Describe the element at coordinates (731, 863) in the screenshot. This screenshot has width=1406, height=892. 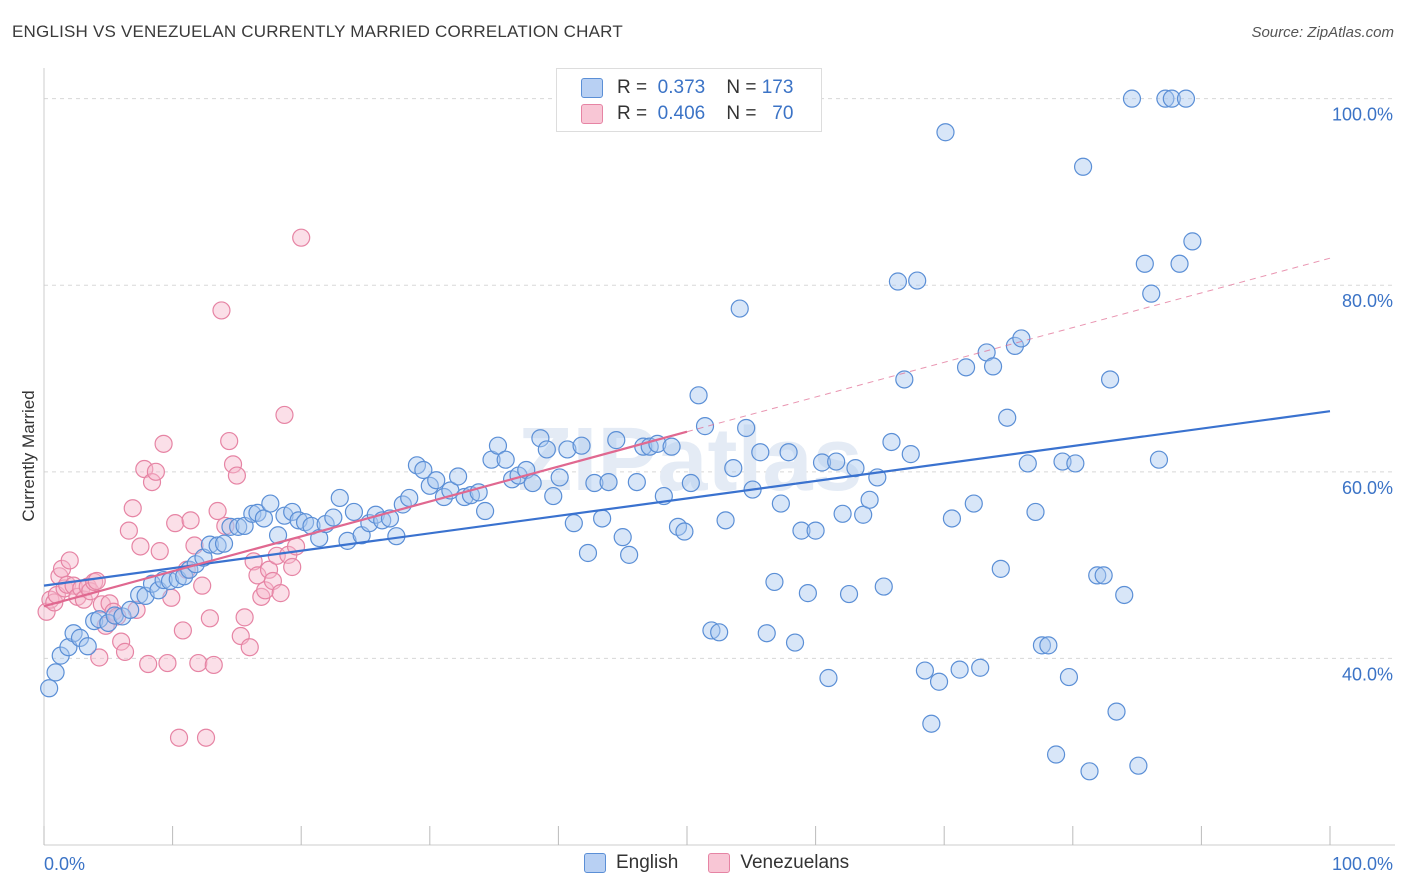
I see `series-legend: English Venezuelans` at that location.